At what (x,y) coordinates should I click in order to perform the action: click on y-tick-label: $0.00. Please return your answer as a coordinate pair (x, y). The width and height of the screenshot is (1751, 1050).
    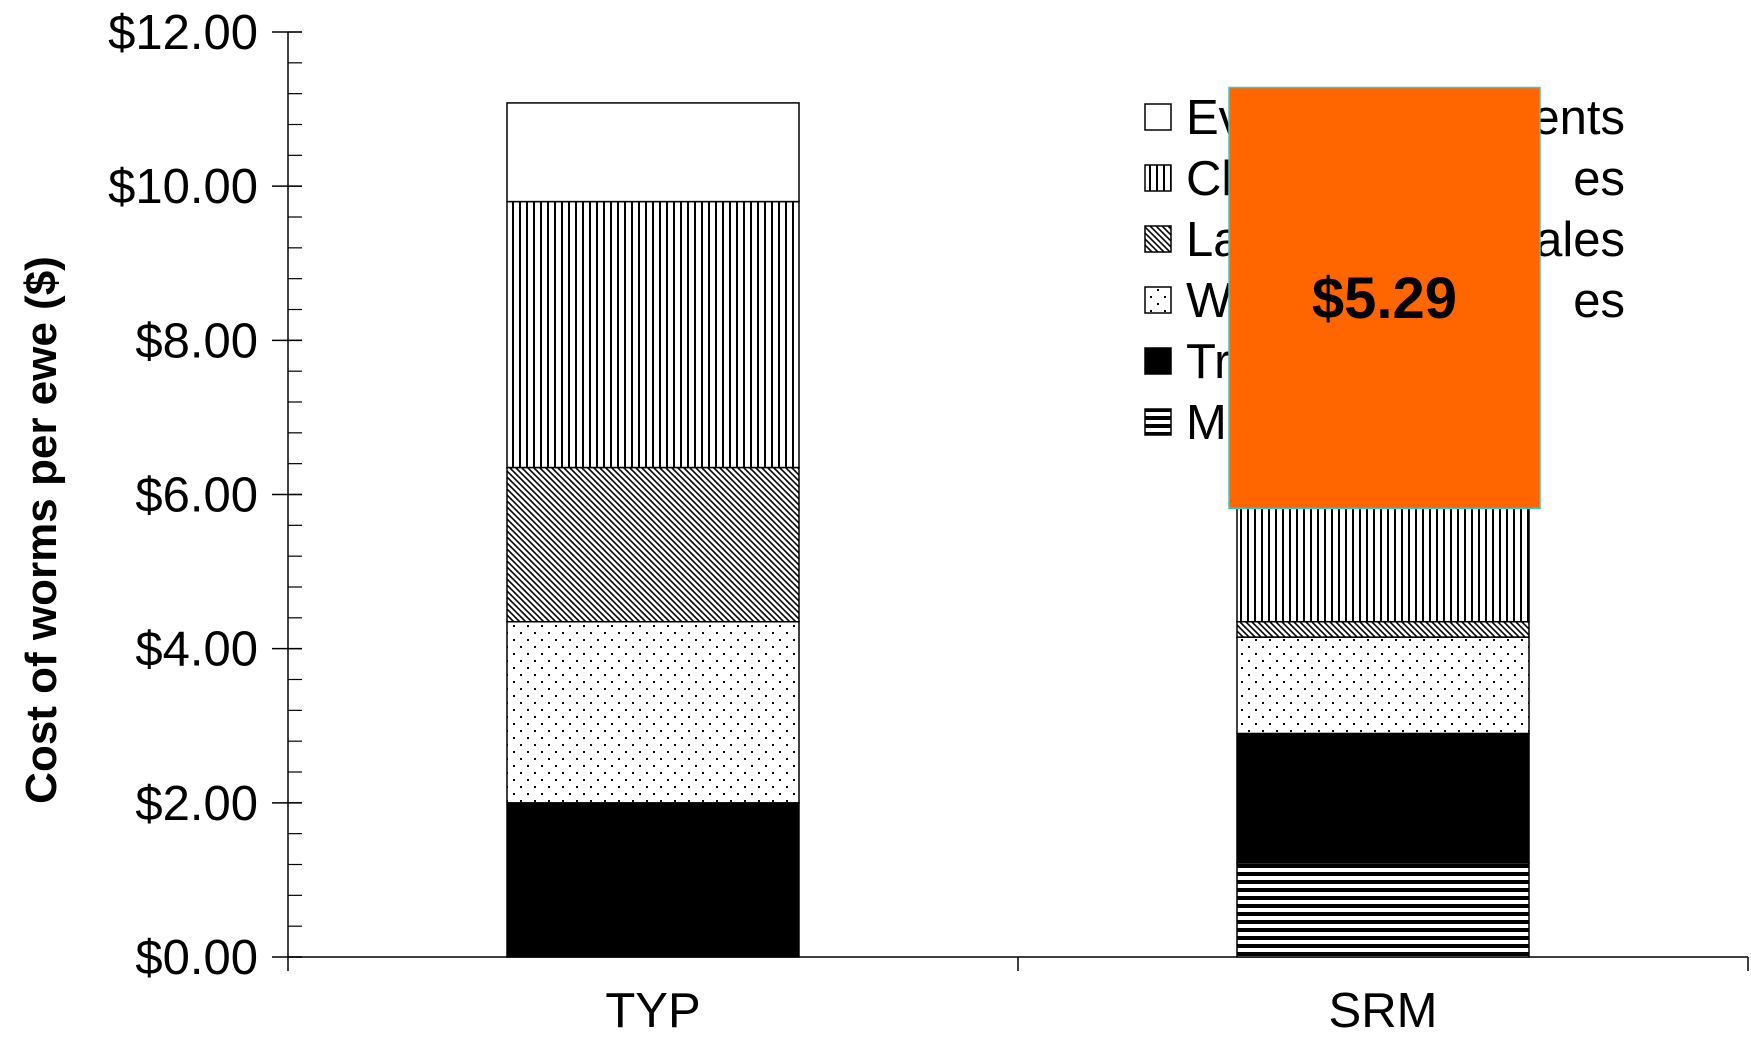
    Looking at the image, I should click on (196, 958).